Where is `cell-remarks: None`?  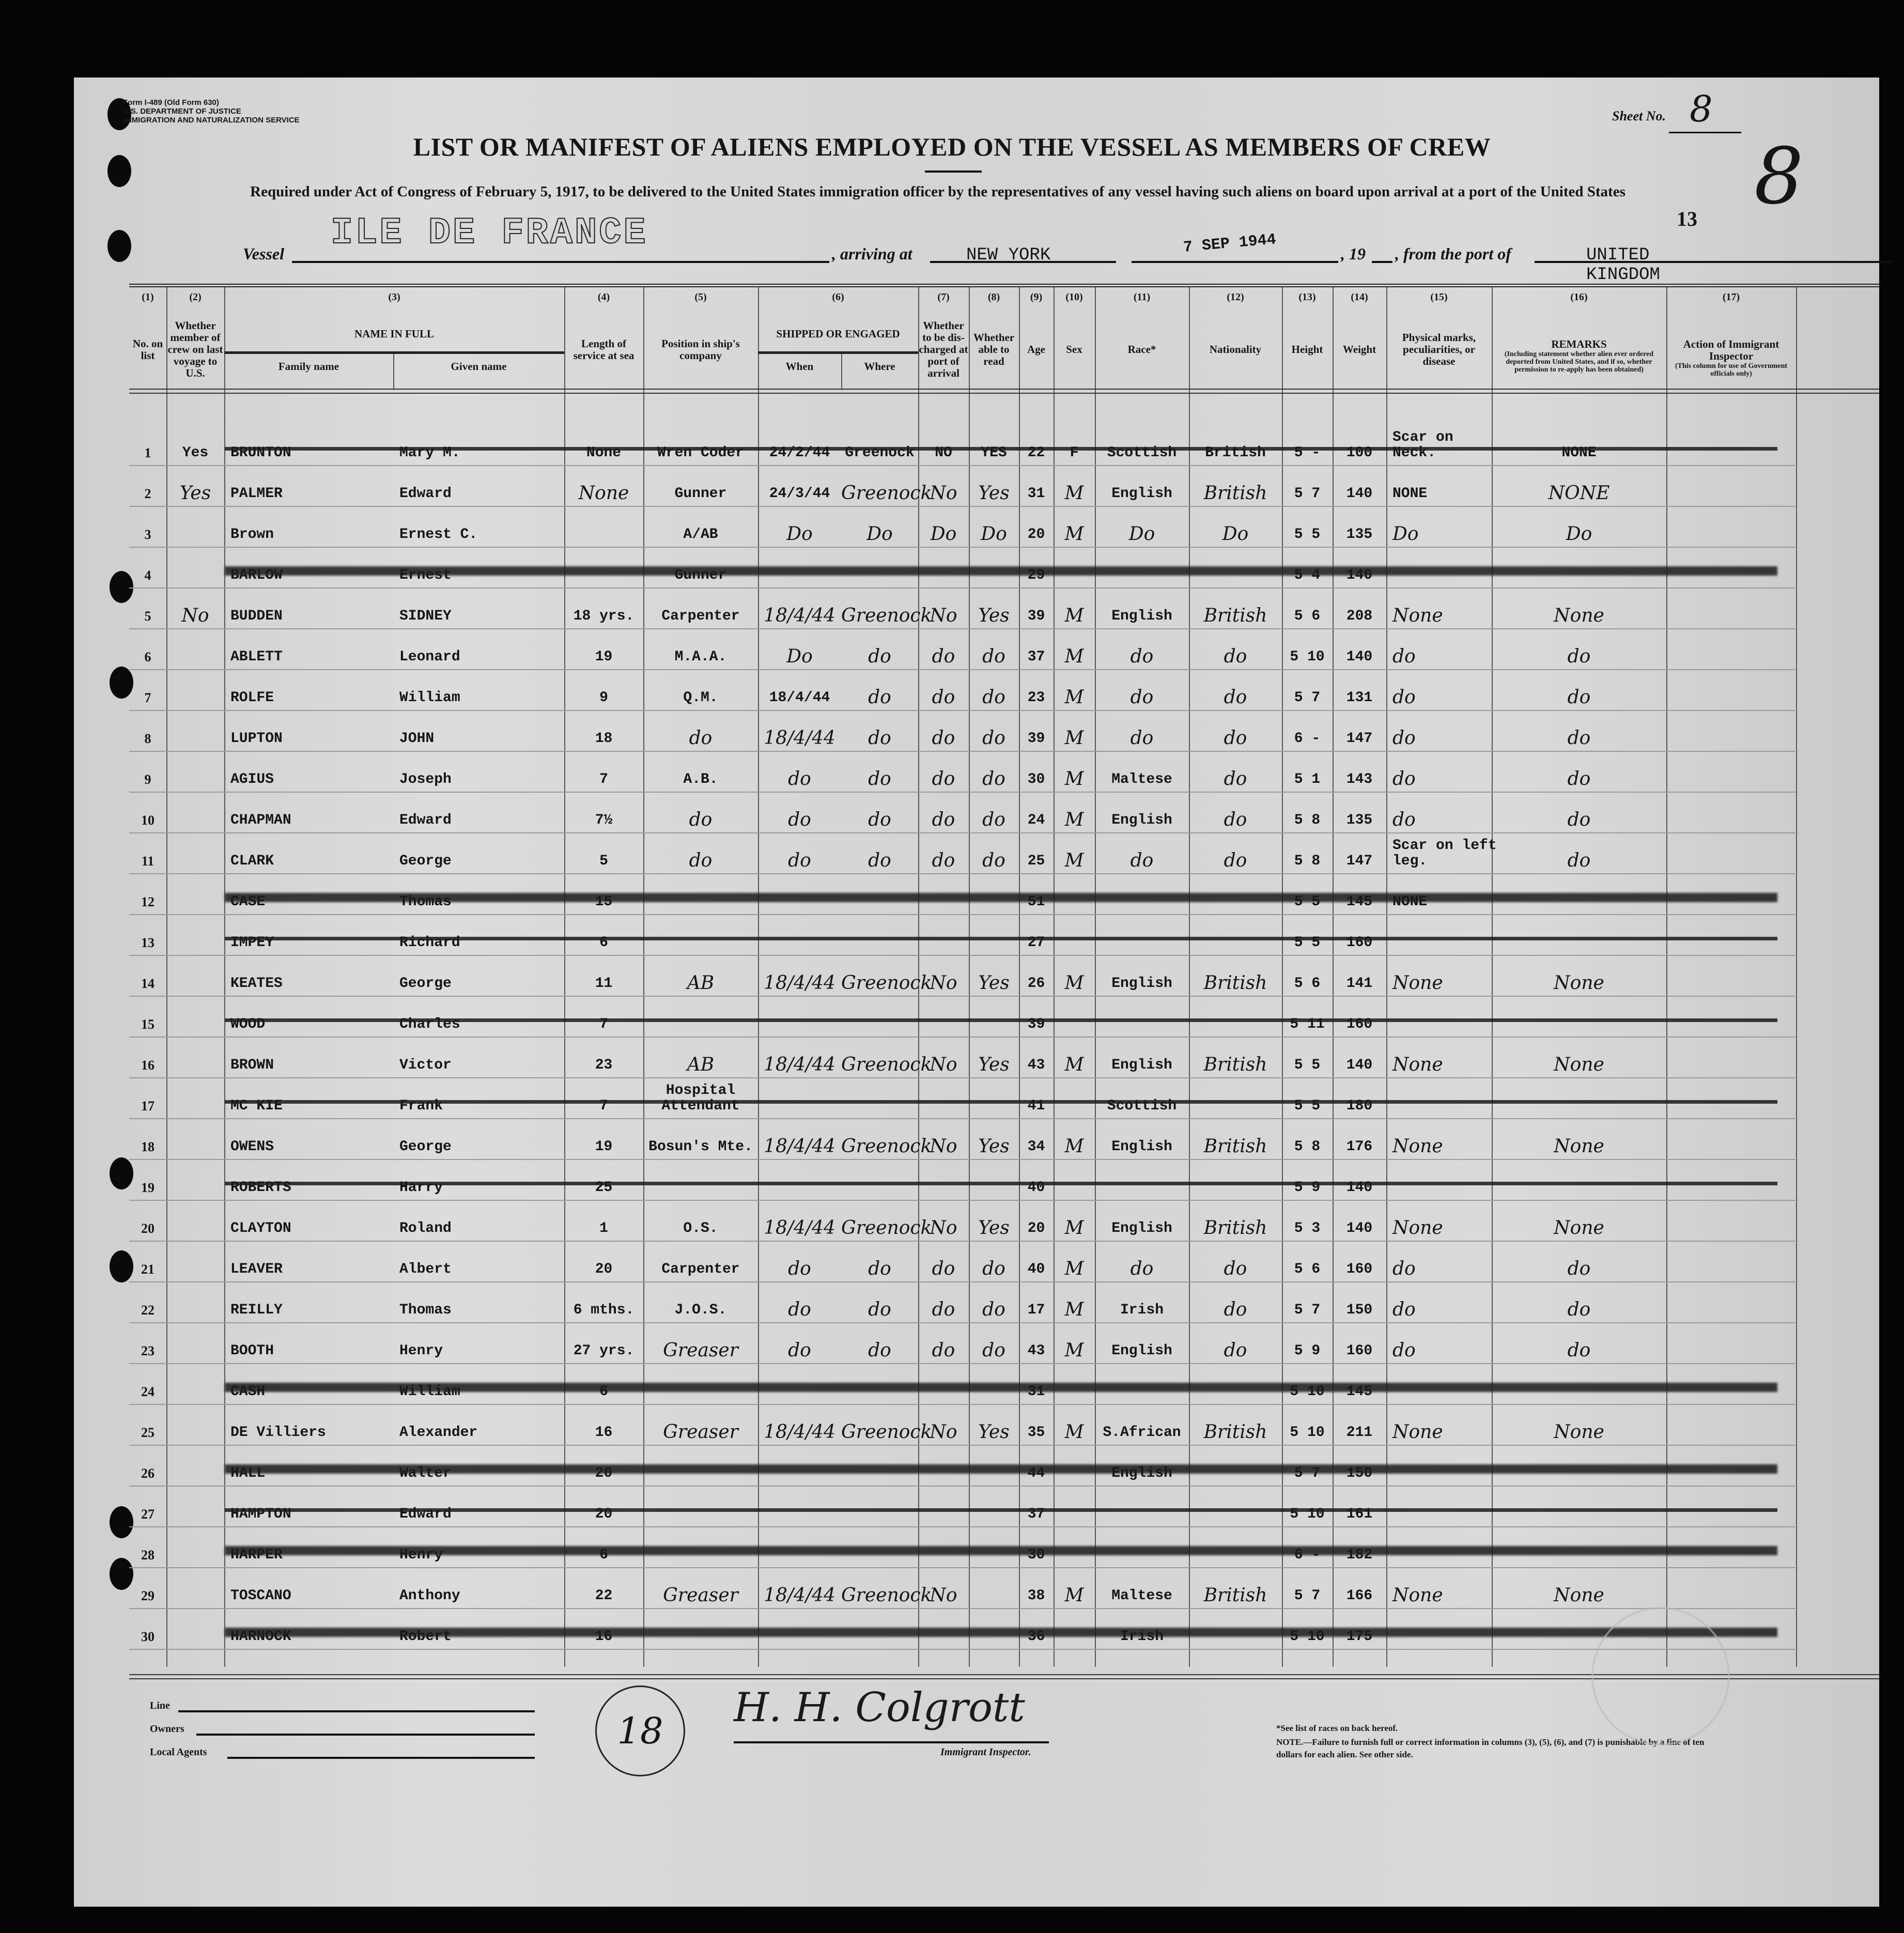
cell-remarks: None is located at coordinates (1579, 615).